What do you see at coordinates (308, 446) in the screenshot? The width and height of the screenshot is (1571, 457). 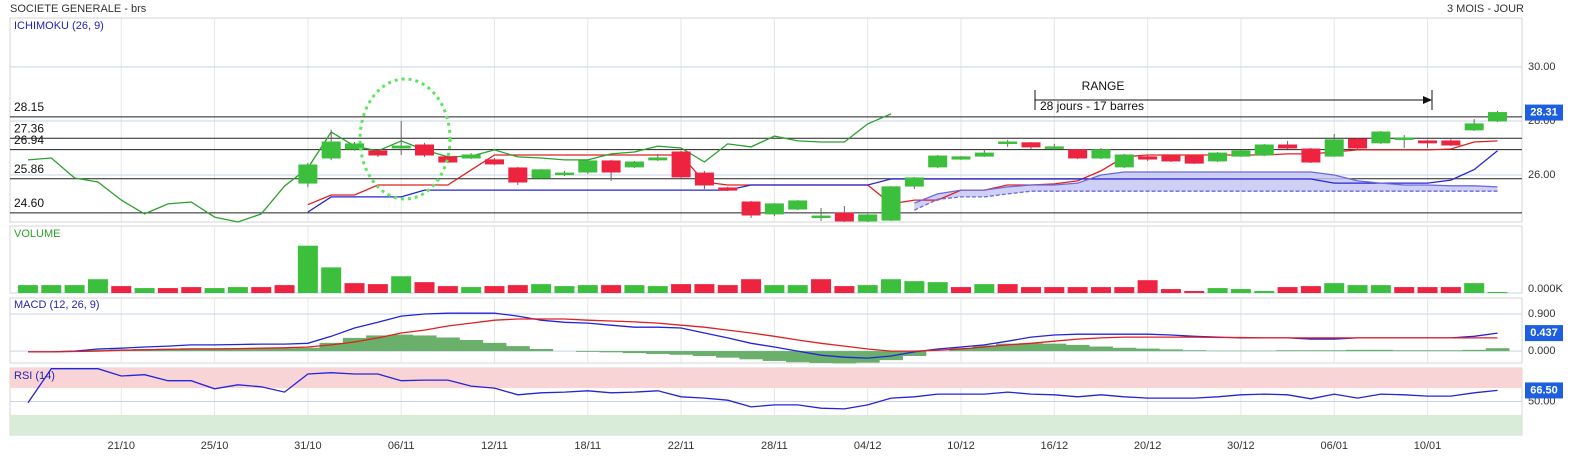 I see `x-tick-label: 31/10` at bounding box center [308, 446].